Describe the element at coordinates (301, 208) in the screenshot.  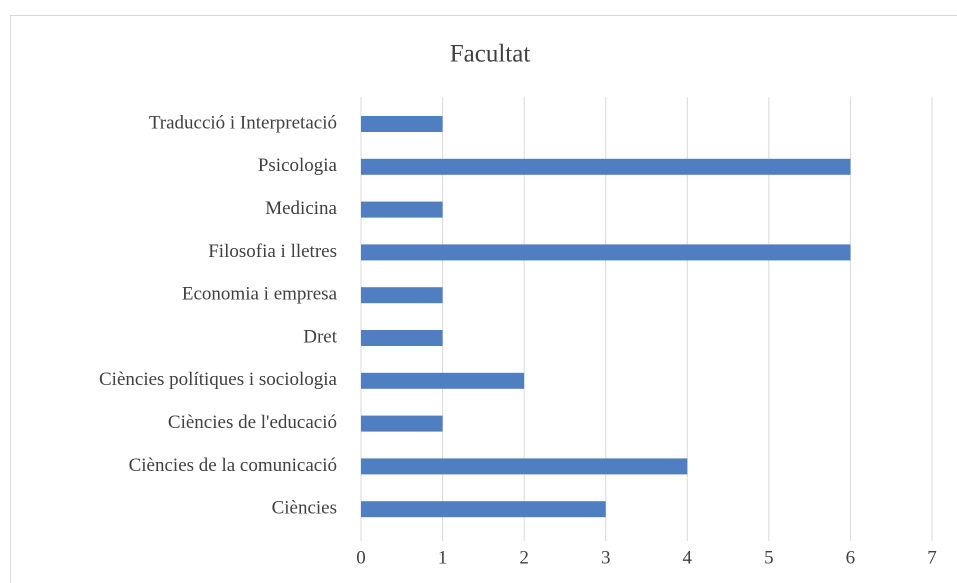
I see `y-tick-label: Medicina` at that location.